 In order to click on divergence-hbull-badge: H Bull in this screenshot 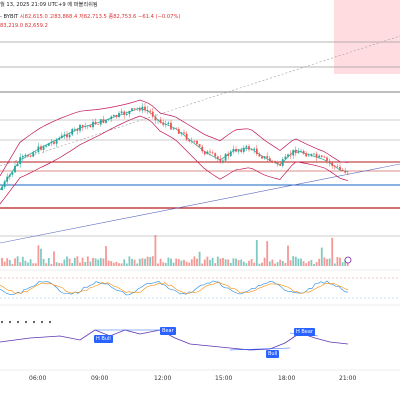, I will do `click(103, 339)`.